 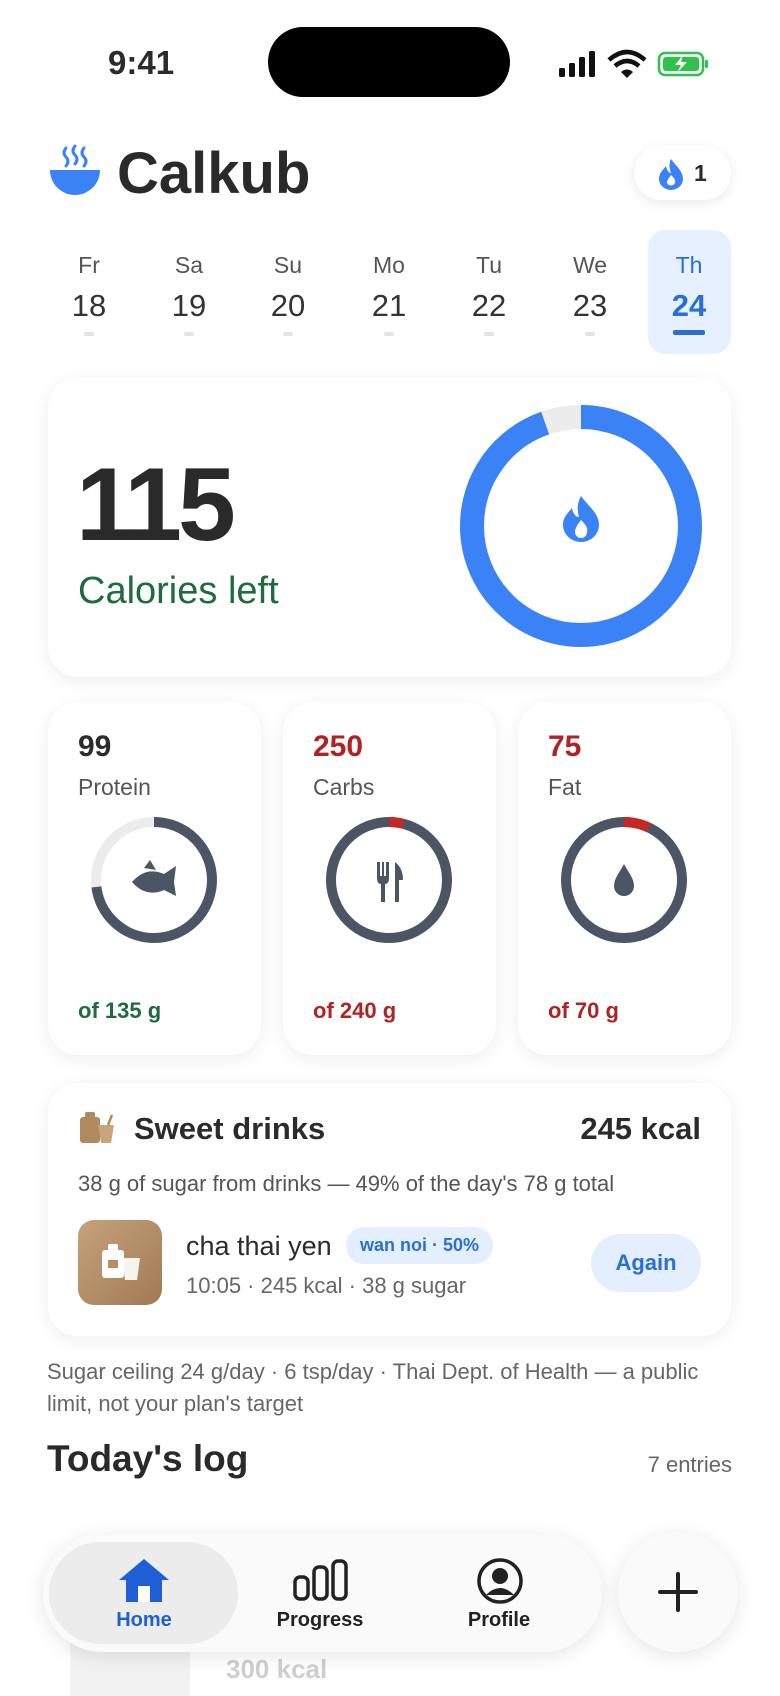 I want to click on drinks-kcal: 245 kcal, so click(x=640, y=1128).